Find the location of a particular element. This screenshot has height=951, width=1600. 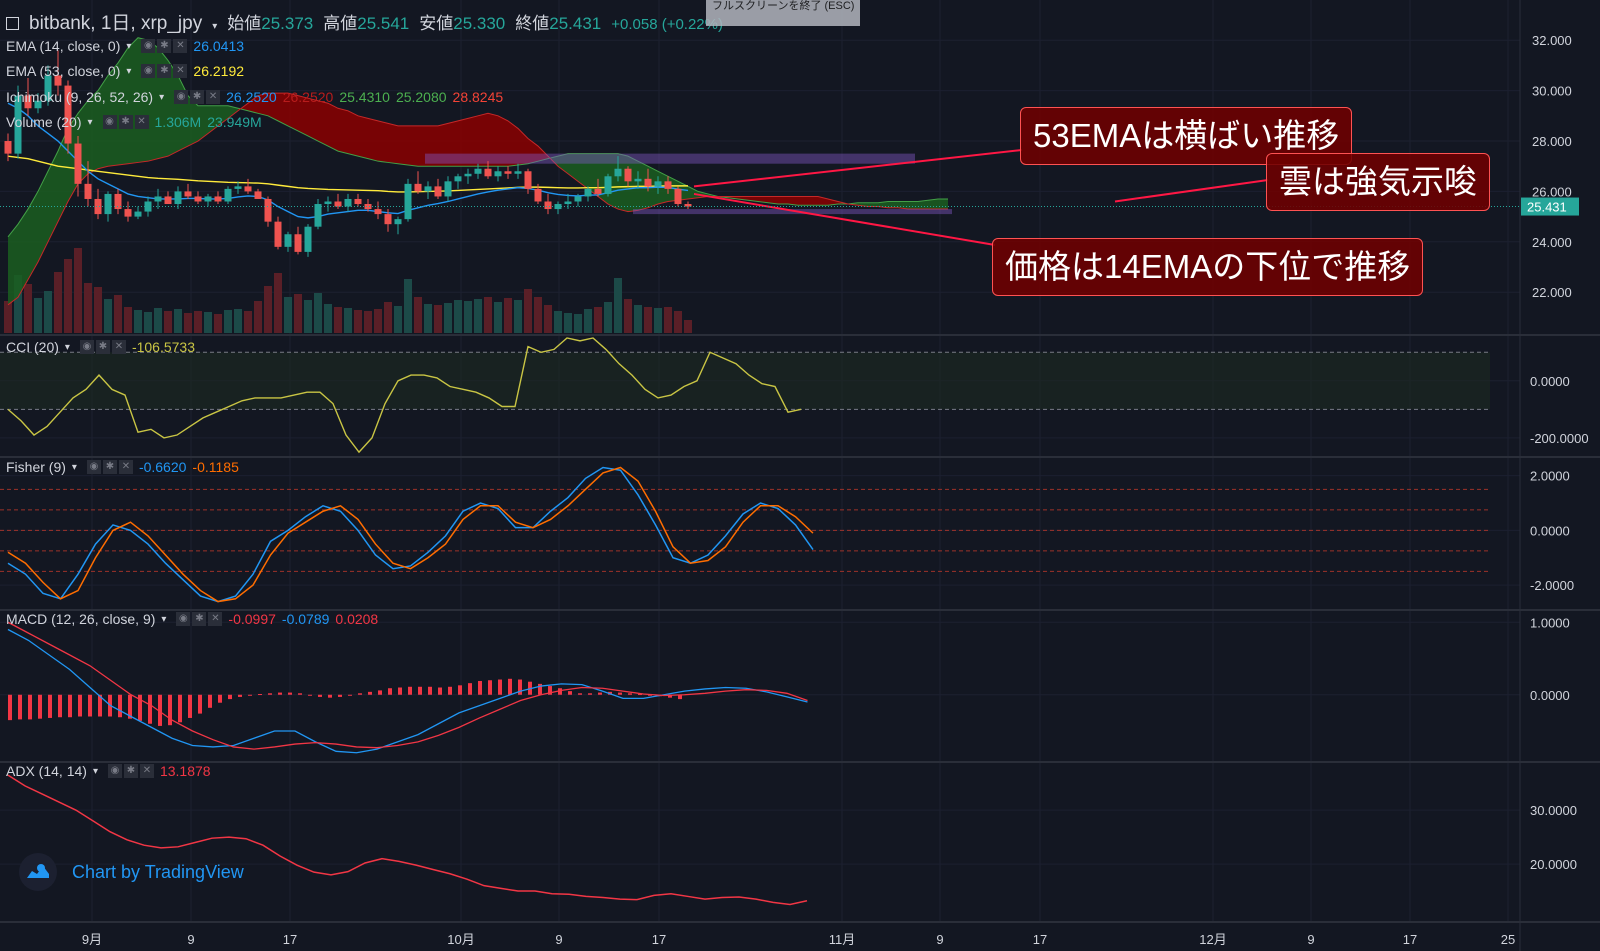

legend-ema14: EMA (14, close, 0) ▾ ◉ ✱ ✕ 26.0413 is located at coordinates (125, 46).